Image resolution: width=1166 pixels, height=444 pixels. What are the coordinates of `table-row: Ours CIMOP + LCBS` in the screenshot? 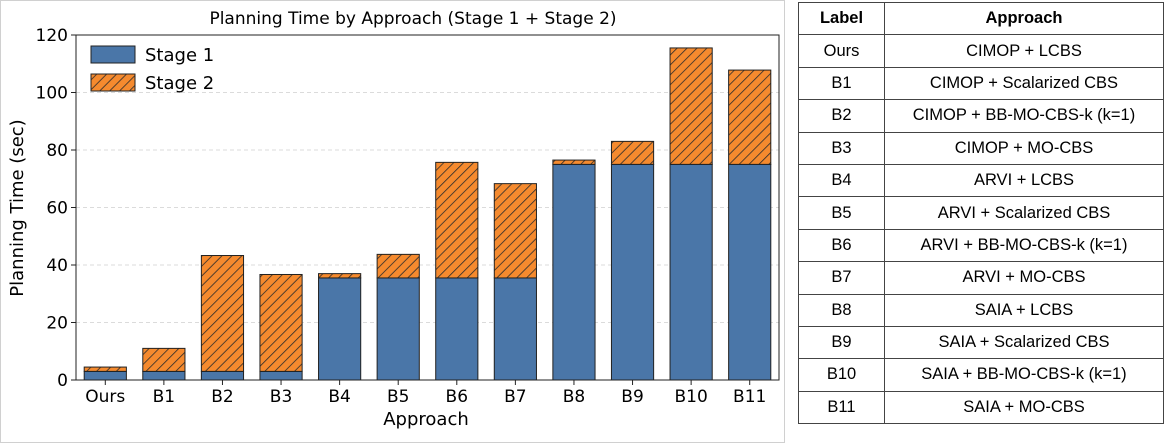 It's located at (981, 51).